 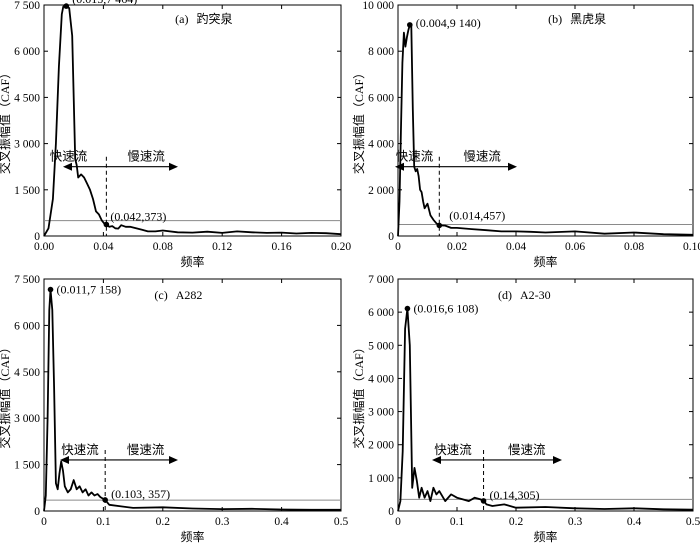 I want to click on x-tick-label: 0.02, so click(x=457, y=247).